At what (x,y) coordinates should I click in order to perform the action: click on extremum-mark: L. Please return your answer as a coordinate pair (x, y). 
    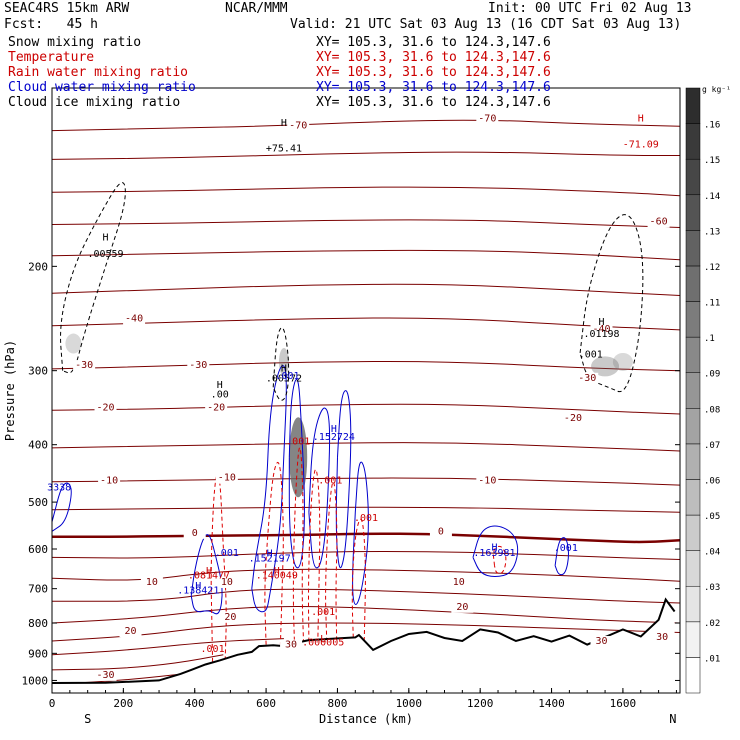
    Looking at the image, I should click on (323, 639).